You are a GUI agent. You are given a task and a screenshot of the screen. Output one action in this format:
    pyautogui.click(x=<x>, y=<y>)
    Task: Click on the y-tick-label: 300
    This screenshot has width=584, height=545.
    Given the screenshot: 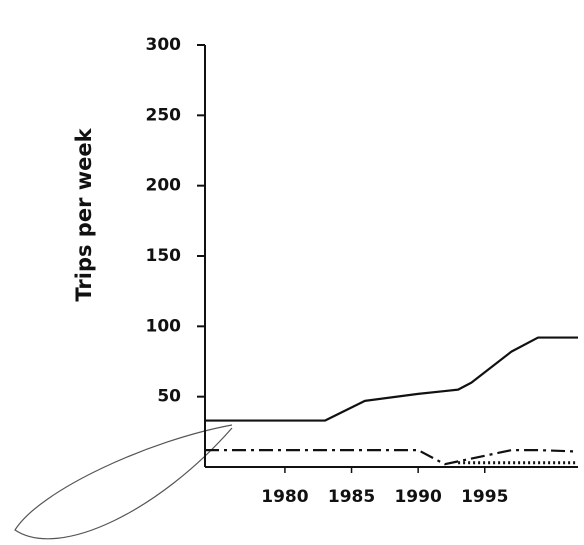 What is the action you would take?
    pyautogui.click(x=164, y=45)
    